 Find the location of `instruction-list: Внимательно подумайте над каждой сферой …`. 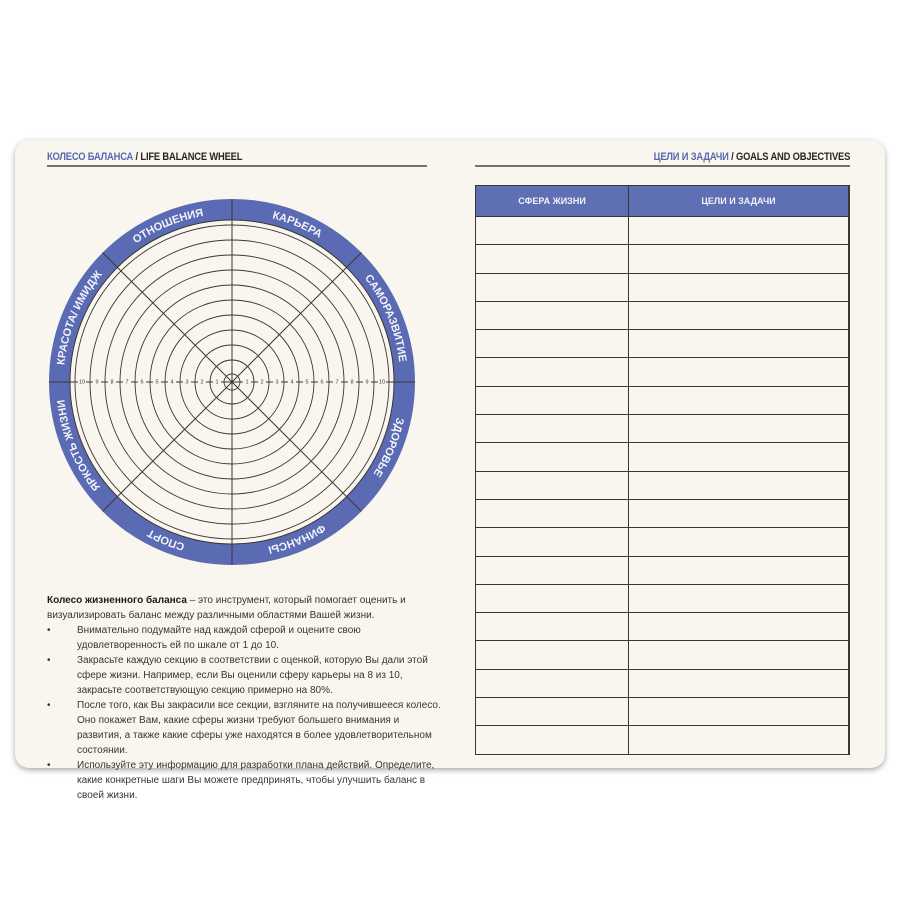

instruction-list: Внимательно подумайте над каждой сферой … is located at coordinates (244, 713).